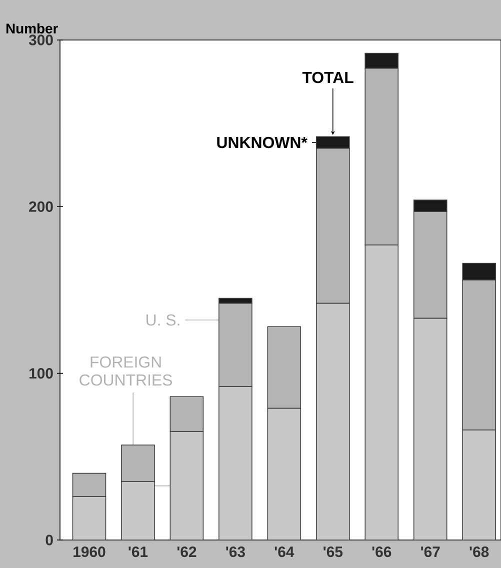 This screenshot has width=501, height=568. I want to click on y-axis-title: Number, so click(32, 28).